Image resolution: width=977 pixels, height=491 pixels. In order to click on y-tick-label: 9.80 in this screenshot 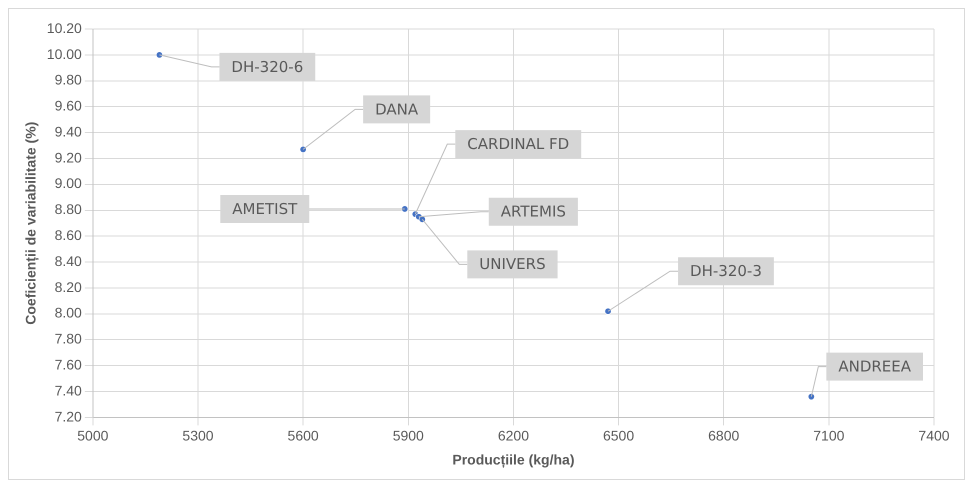, I will do `click(68, 80)`.